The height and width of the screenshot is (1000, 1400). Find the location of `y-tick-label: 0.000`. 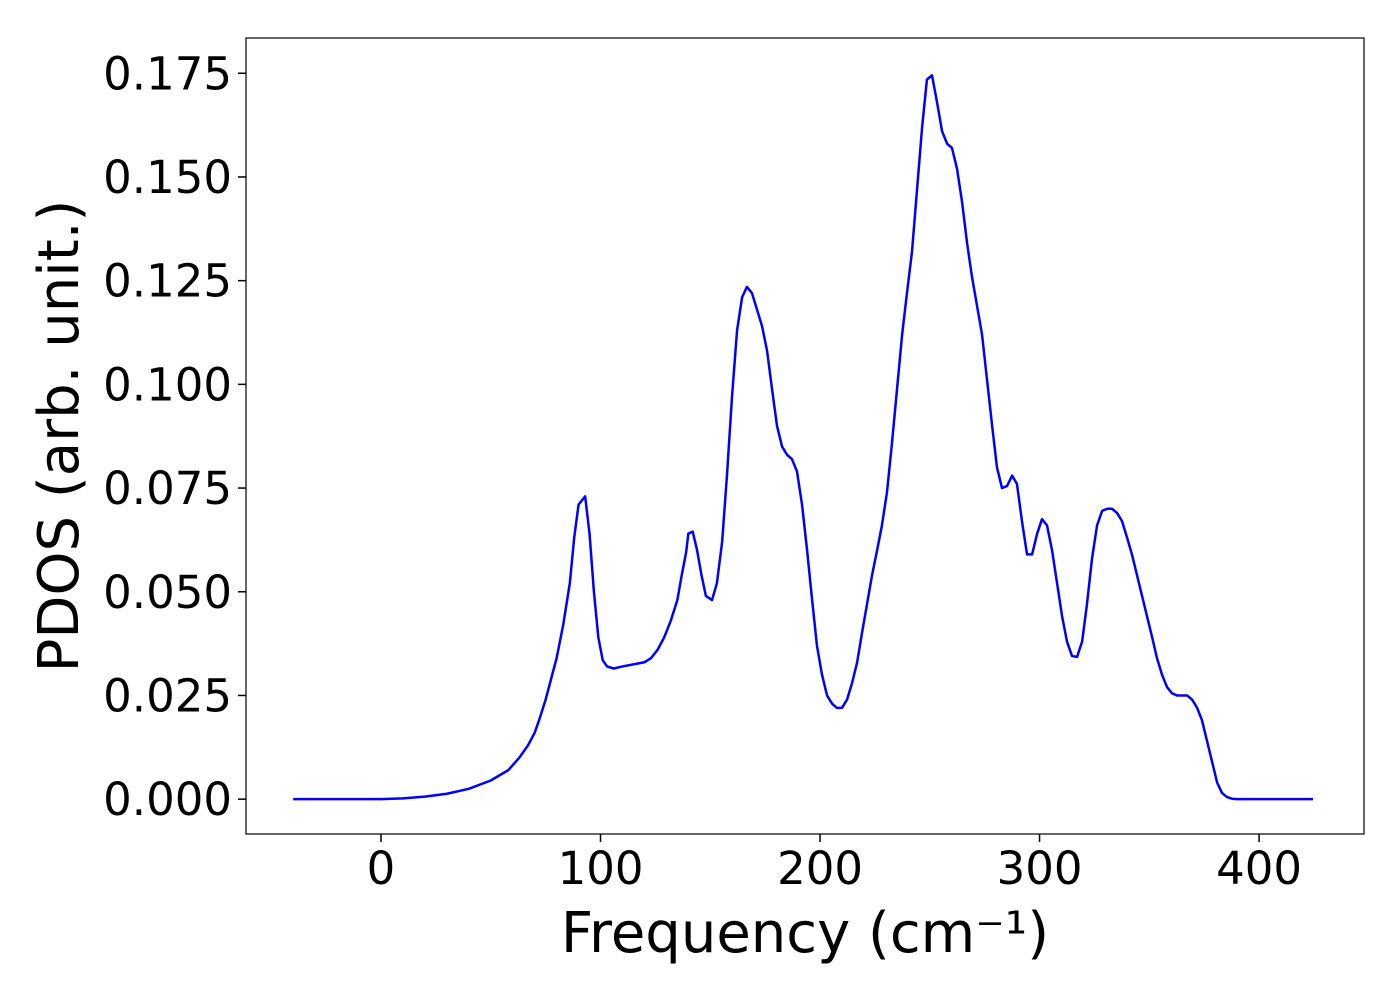

y-tick-label: 0.000 is located at coordinates (167, 799).